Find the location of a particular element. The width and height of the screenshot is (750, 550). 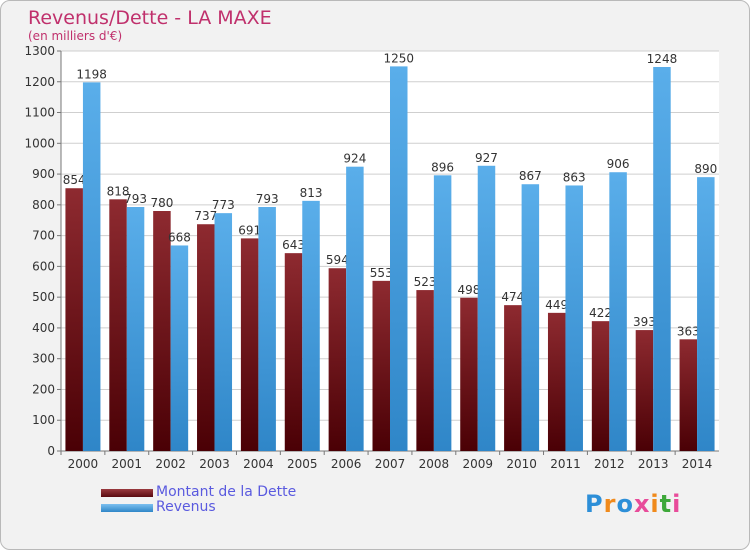

y-tick-label: 800 is located at coordinates (43, 205).